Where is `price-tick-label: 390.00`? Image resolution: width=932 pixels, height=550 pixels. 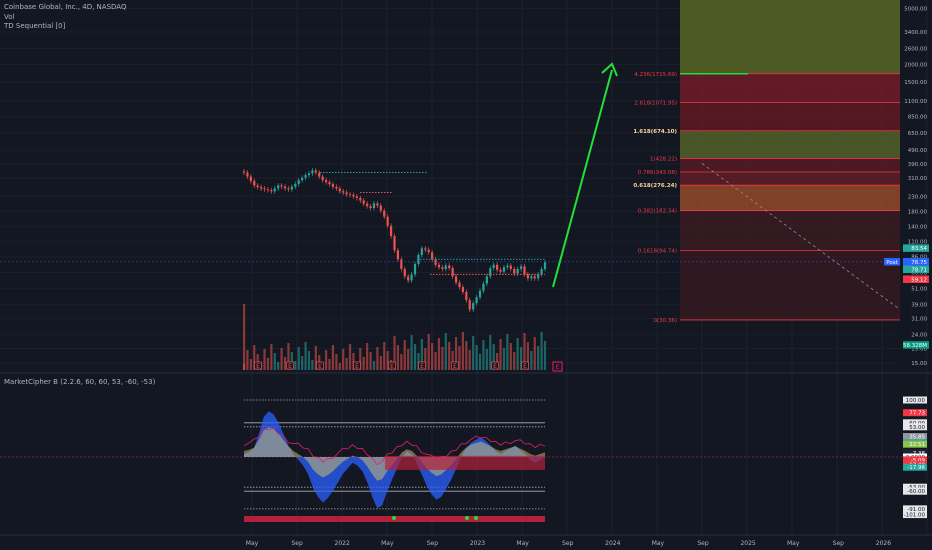 price-tick-label: 390.00 is located at coordinates (918, 165).